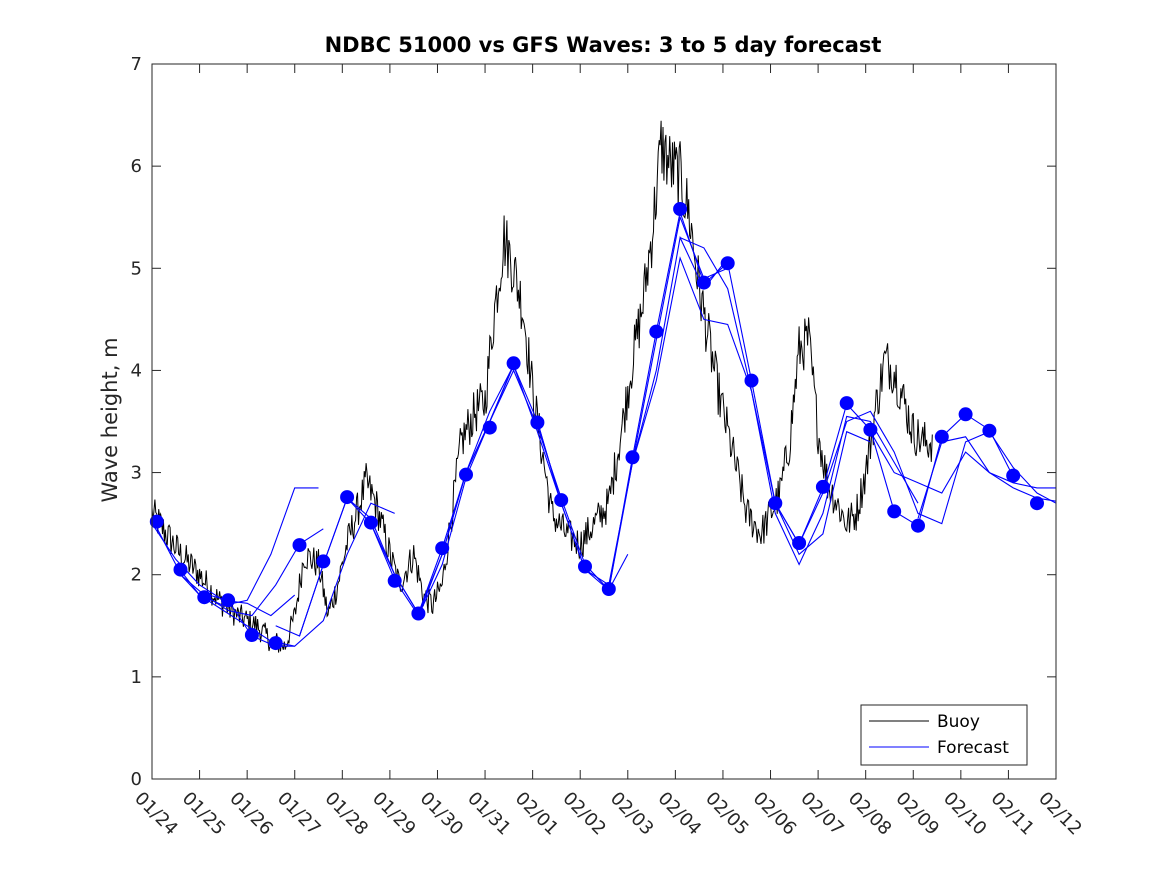 This screenshot has width=1167, height=875. Describe the element at coordinates (489, 814) in the screenshot. I see `x-tick-label: 01/31` at that location.